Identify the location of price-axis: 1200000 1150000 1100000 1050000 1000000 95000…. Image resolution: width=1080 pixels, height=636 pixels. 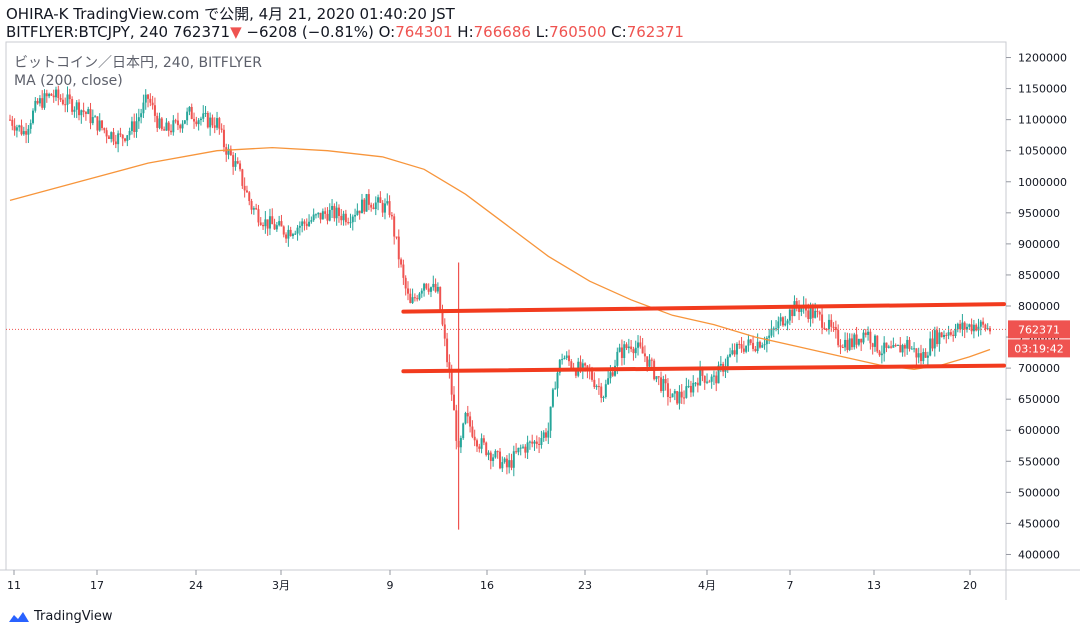
(1036, 307).